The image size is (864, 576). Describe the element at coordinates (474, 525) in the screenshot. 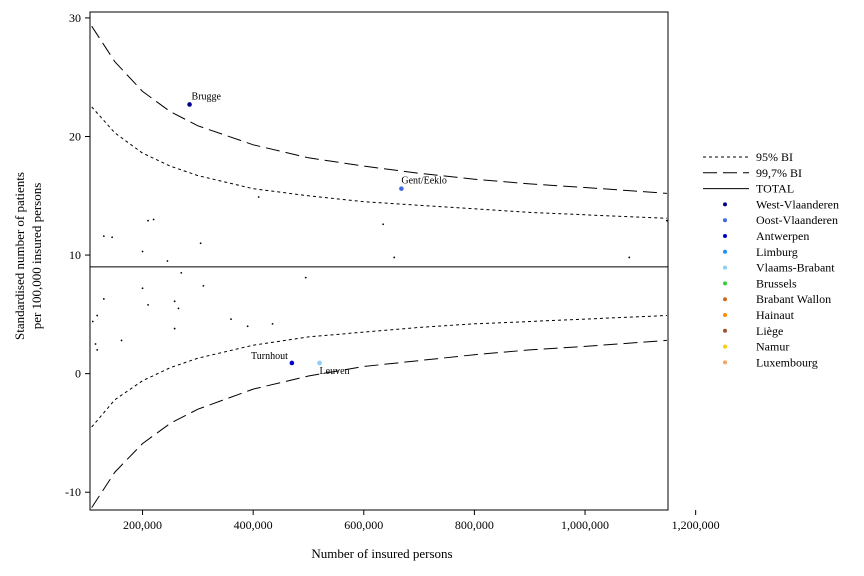

I see `x-tick-label: 800,000` at that location.